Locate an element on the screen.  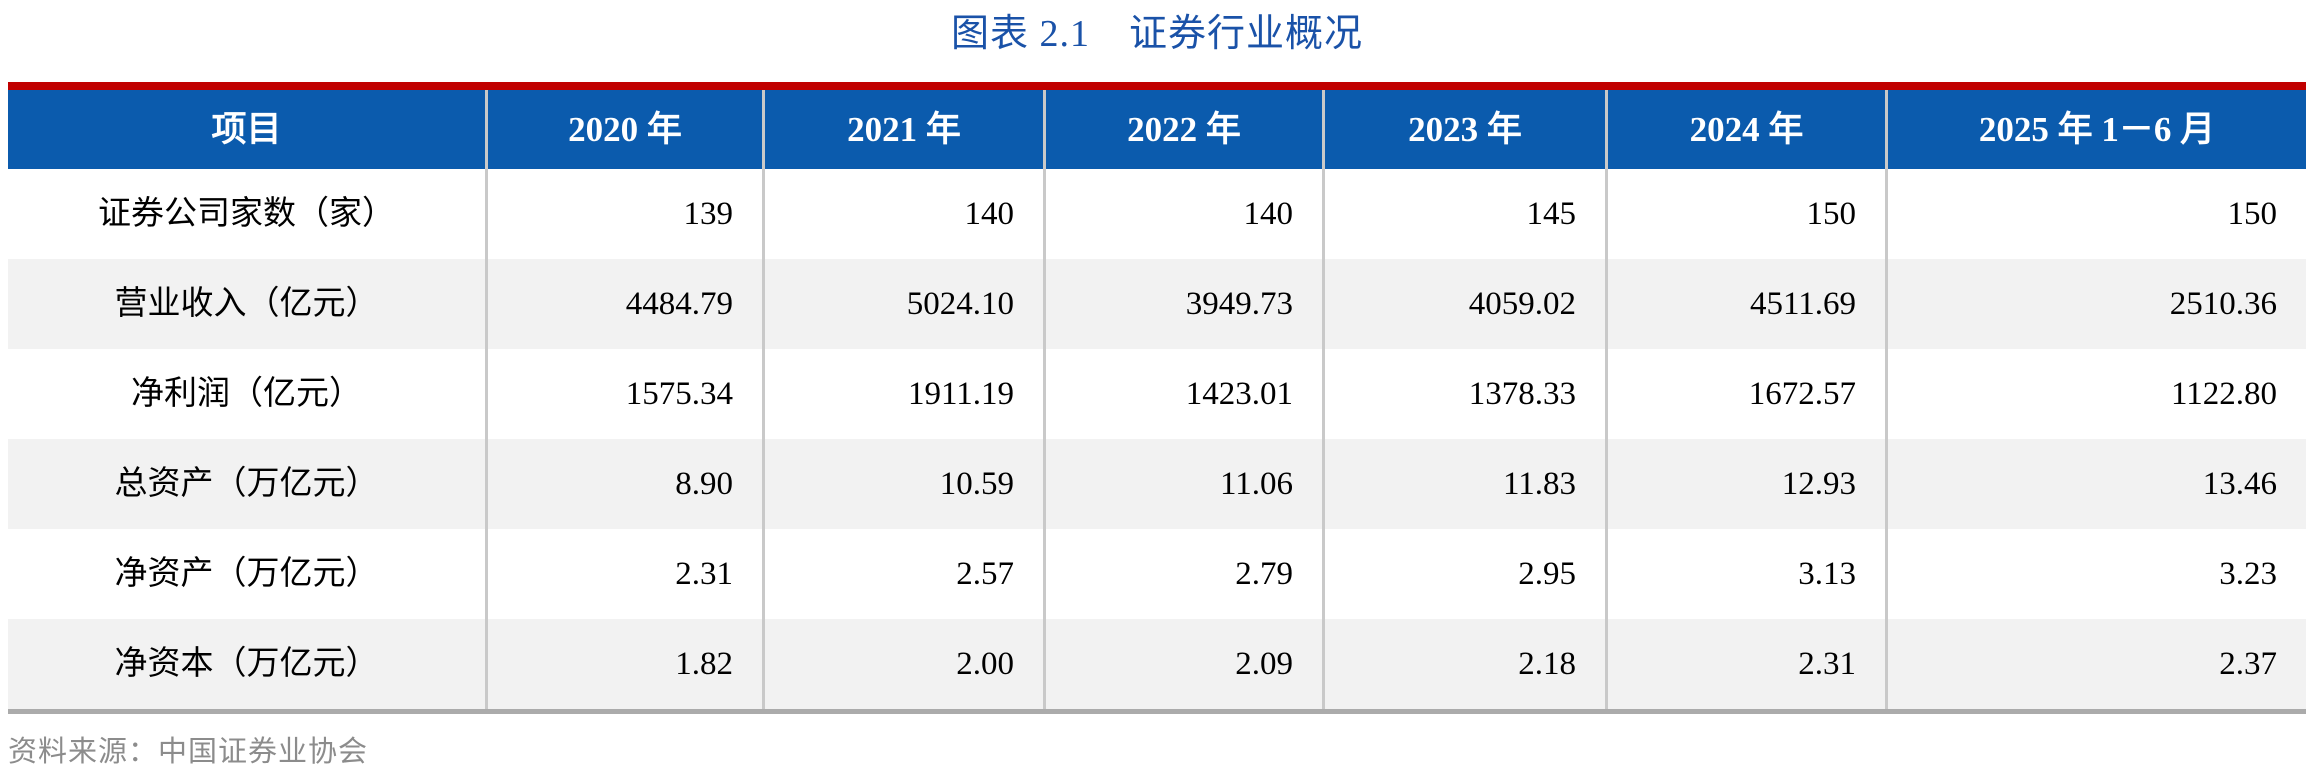
row-label: 营业收入（亿元） is located at coordinates (246, 304).